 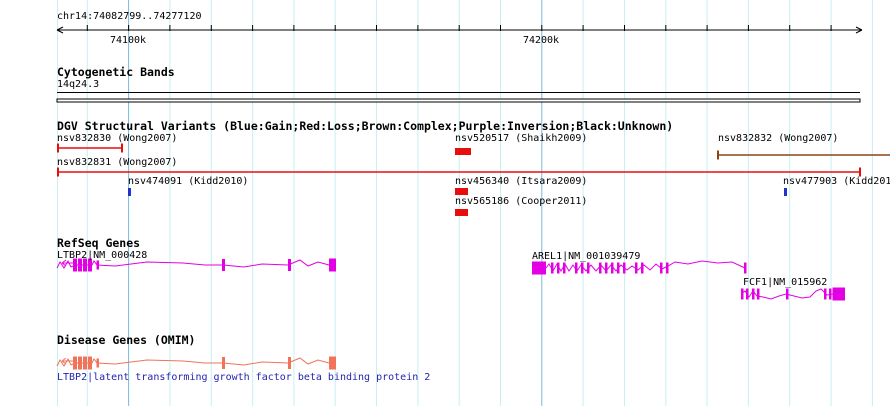 I want to click on gene-glyph-AREL1, so click(x=639, y=267).